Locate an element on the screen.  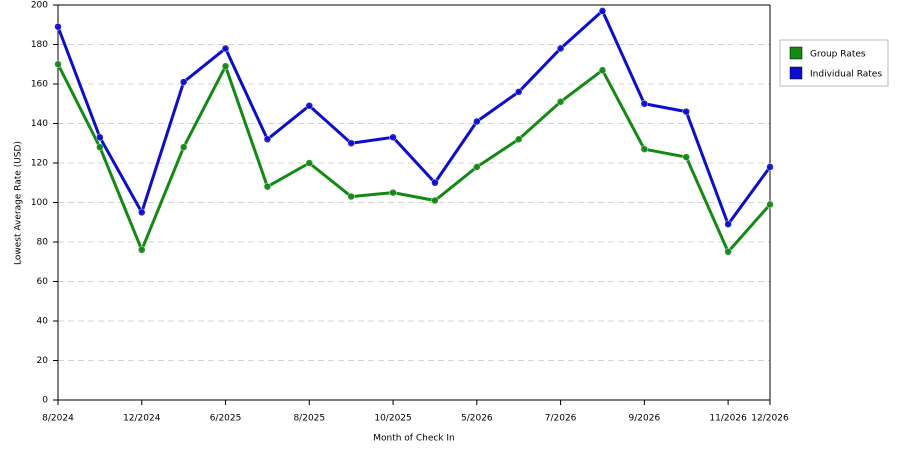
y-axis-label: Lowest Average Rate (USD) is located at coordinates (19, 203).